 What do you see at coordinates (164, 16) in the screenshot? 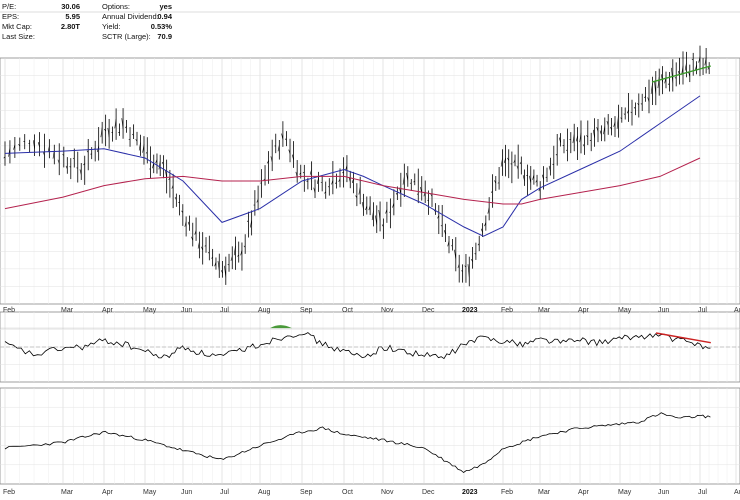
I see `stat-value: 0.94` at bounding box center [164, 16].